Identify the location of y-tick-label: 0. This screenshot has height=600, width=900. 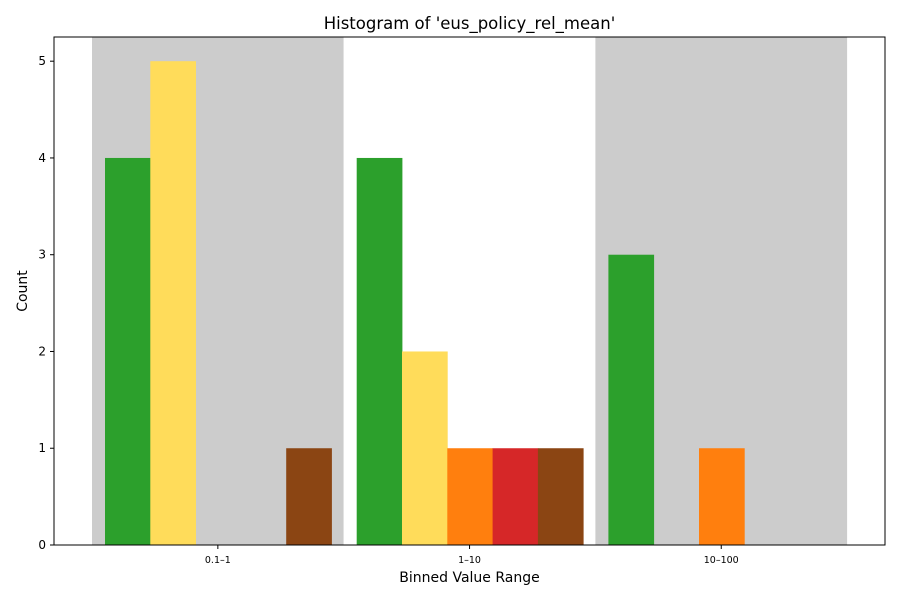
(42, 545).